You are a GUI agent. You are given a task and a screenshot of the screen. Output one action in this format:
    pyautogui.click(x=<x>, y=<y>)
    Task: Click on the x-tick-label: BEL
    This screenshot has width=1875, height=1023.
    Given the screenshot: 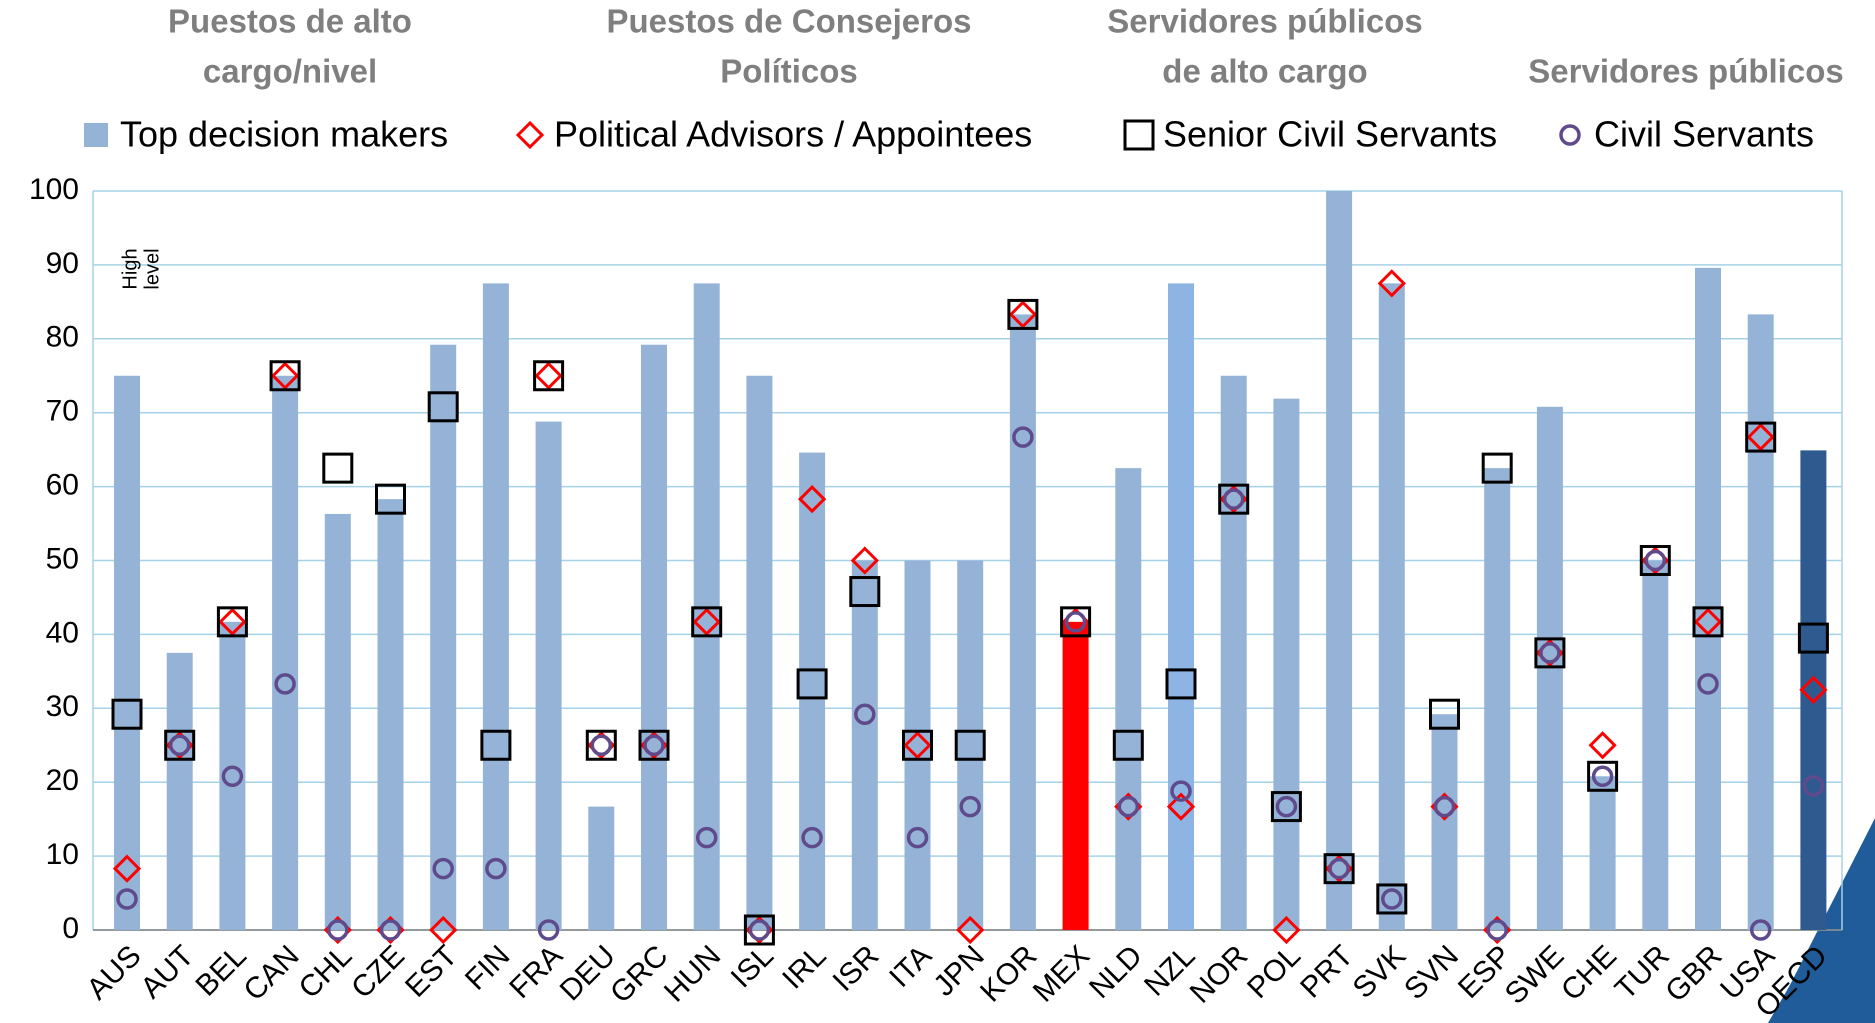 What is the action you would take?
    pyautogui.click(x=221, y=970)
    